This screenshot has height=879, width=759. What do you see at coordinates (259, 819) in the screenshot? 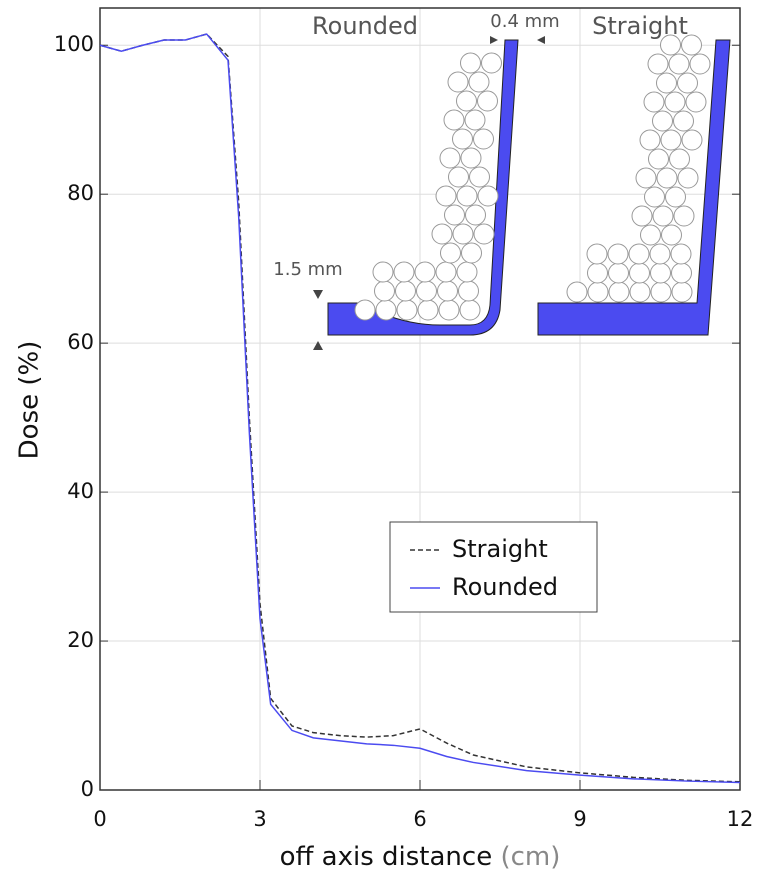
I see `x-tick-label: 3` at bounding box center [259, 819].